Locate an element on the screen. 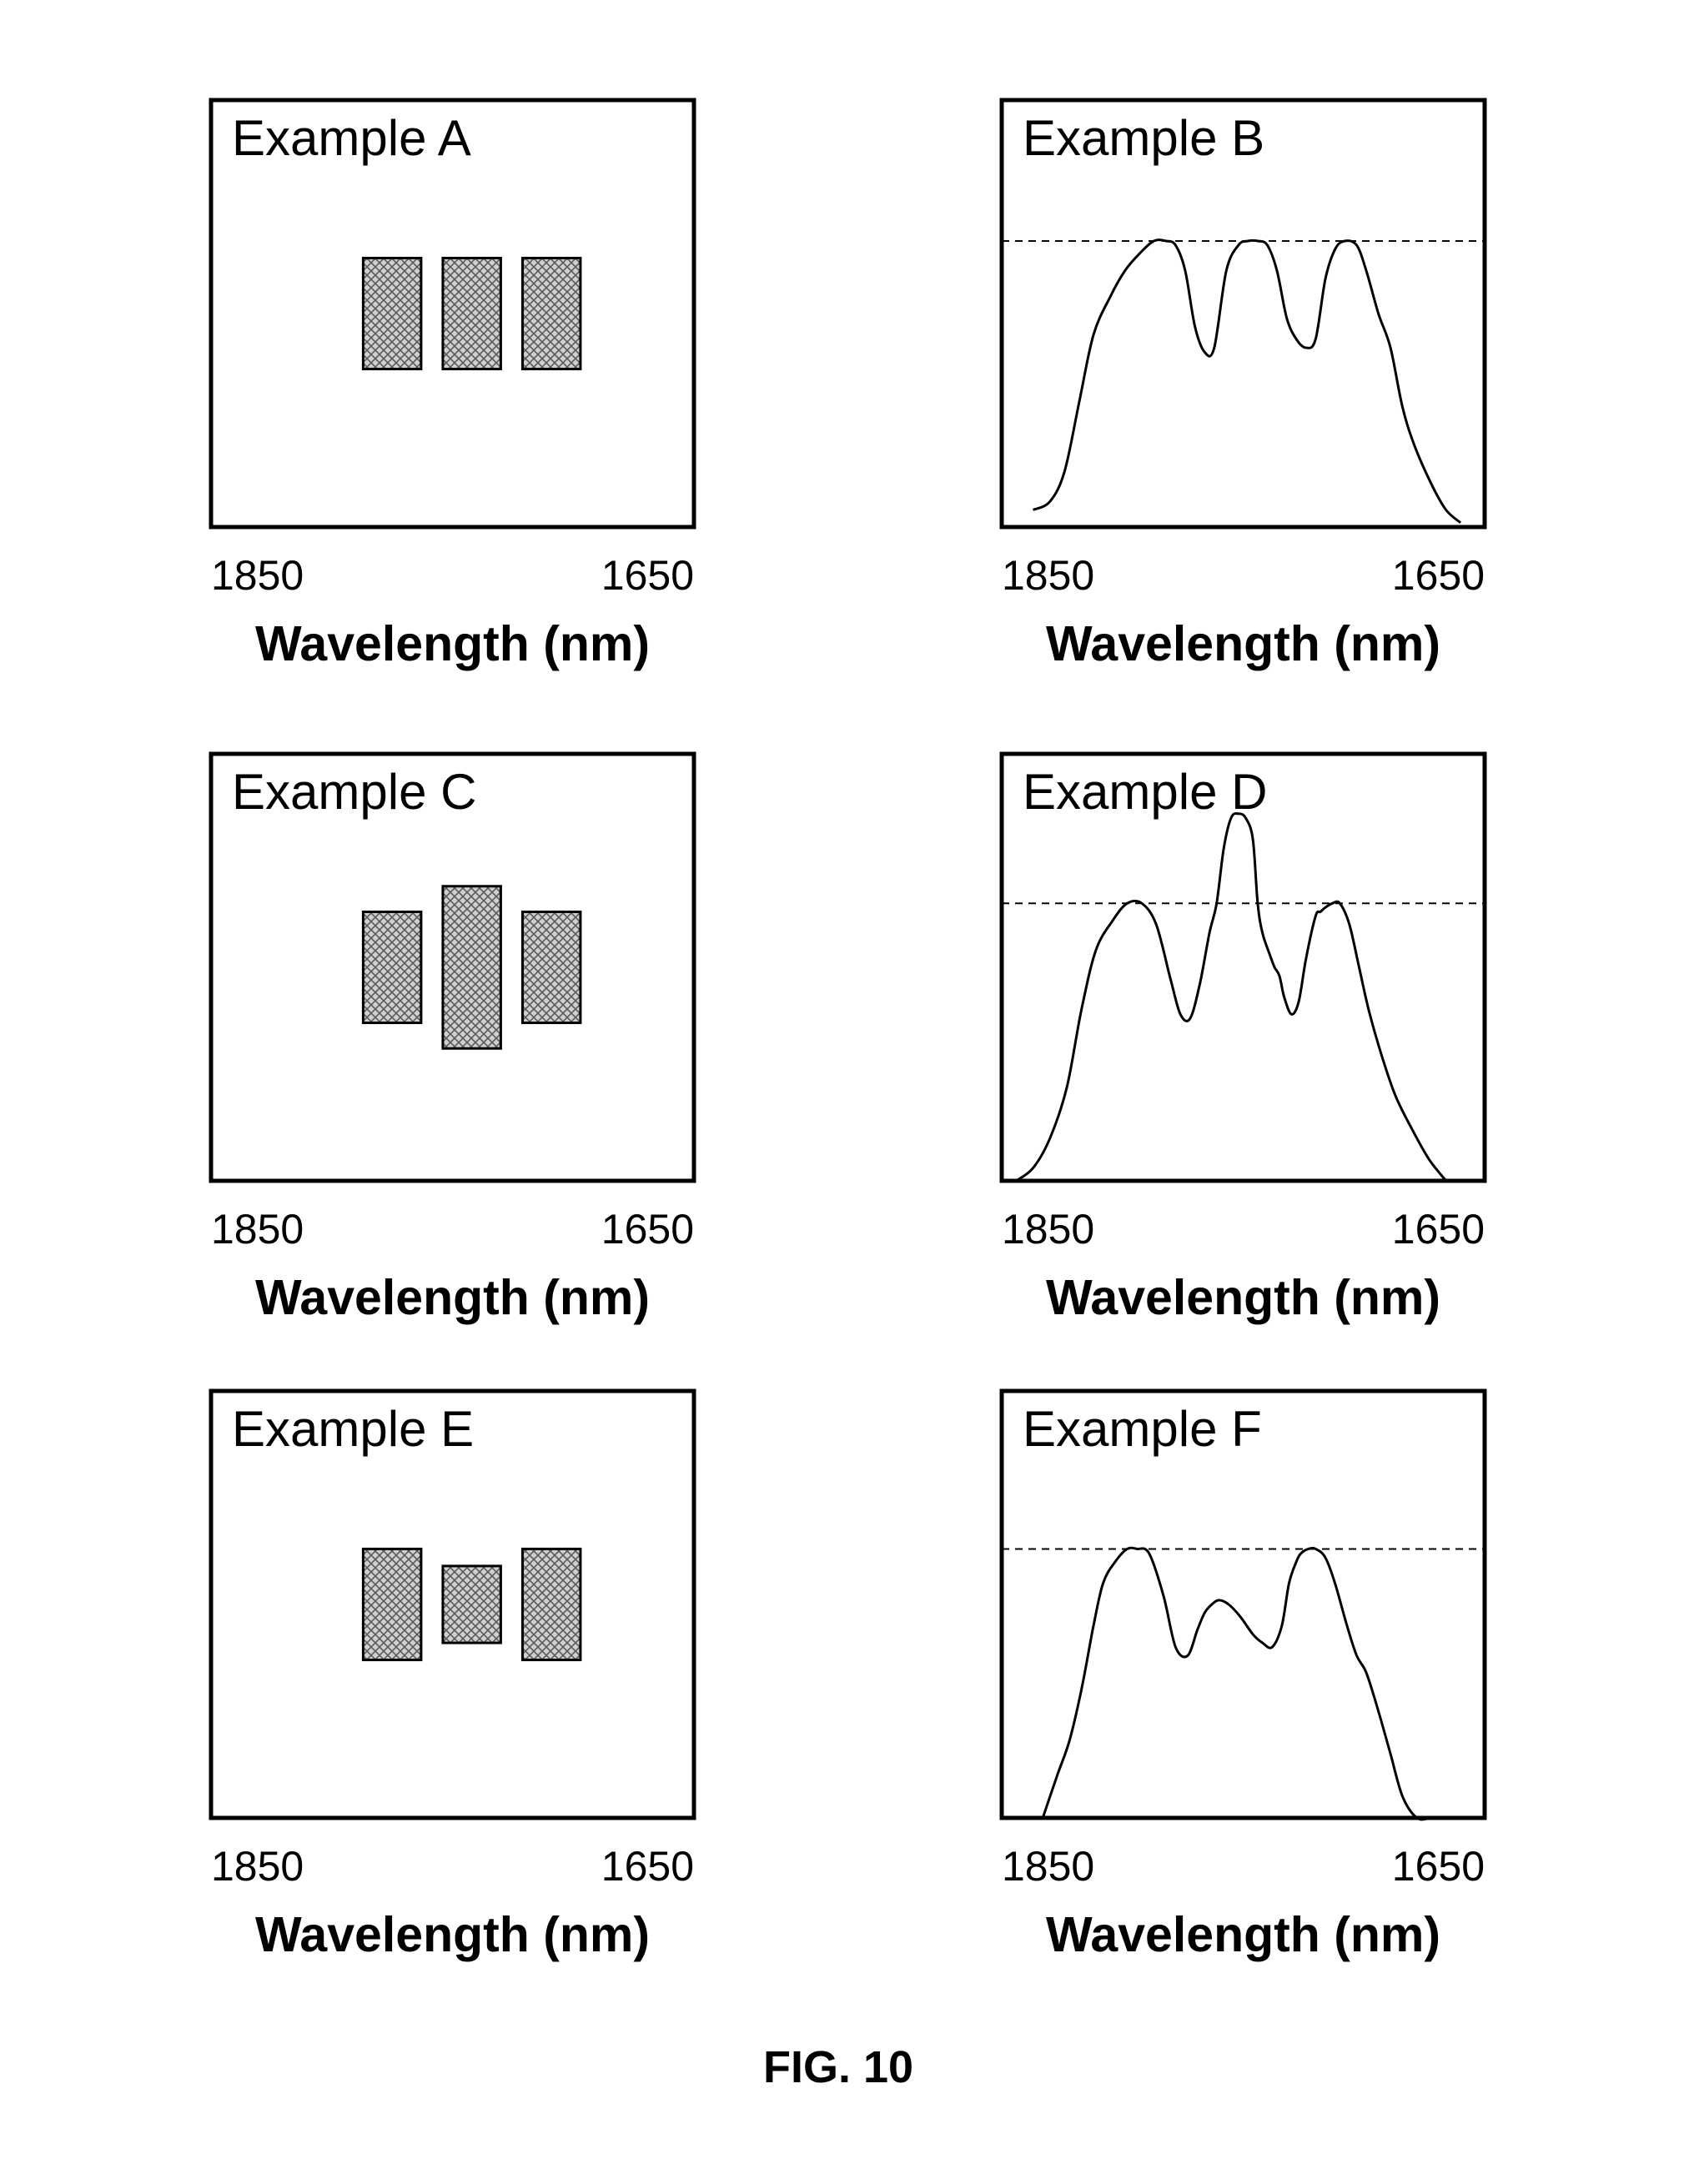 The width and height of the screenshot is (1684, 2184). x-axis-label-c: Wavelength (nm) is located at coordinates (452, 1297).